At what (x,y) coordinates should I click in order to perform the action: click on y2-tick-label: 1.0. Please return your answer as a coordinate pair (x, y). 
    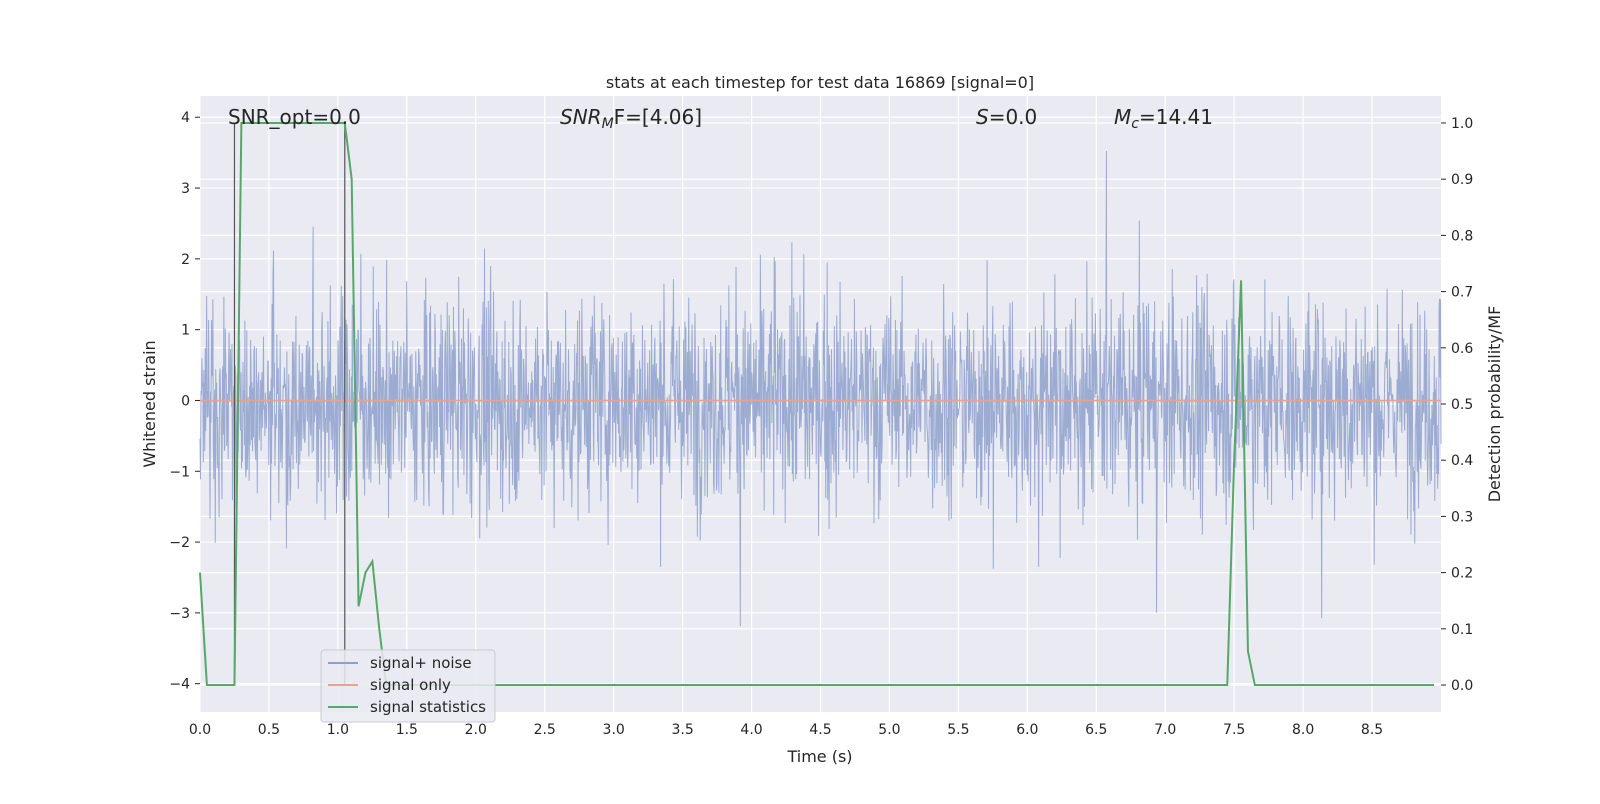
    Looking at the image, I should click on (1462, 124).